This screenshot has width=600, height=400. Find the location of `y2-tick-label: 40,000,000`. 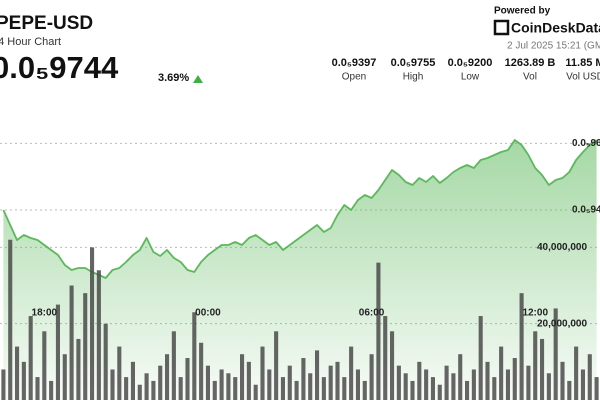

y2-tick-label: 40,000,000 is located at coordinates (562, 247).